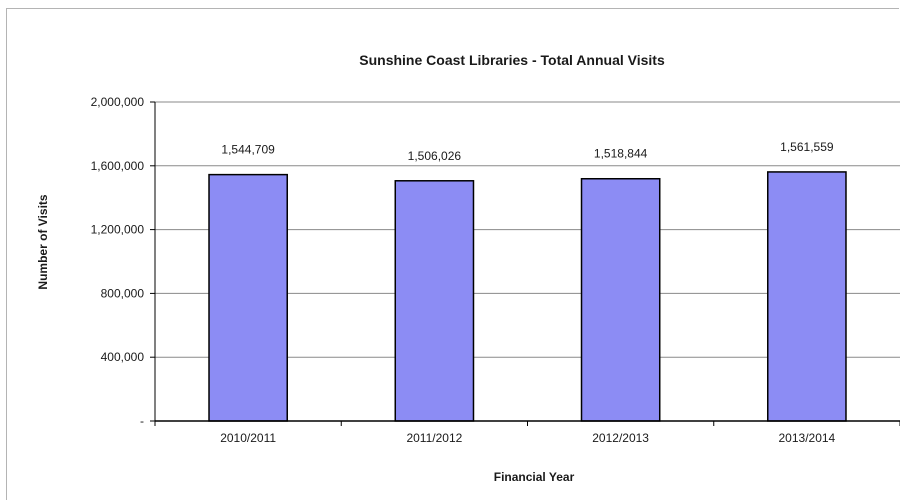 Image resolution: width=901 pixels, height=501 pixels. What do you see at coordinates (534, 477) in the screenshot?
I see `x-axis-title: Financial Year` at bounding box center [534, 477].